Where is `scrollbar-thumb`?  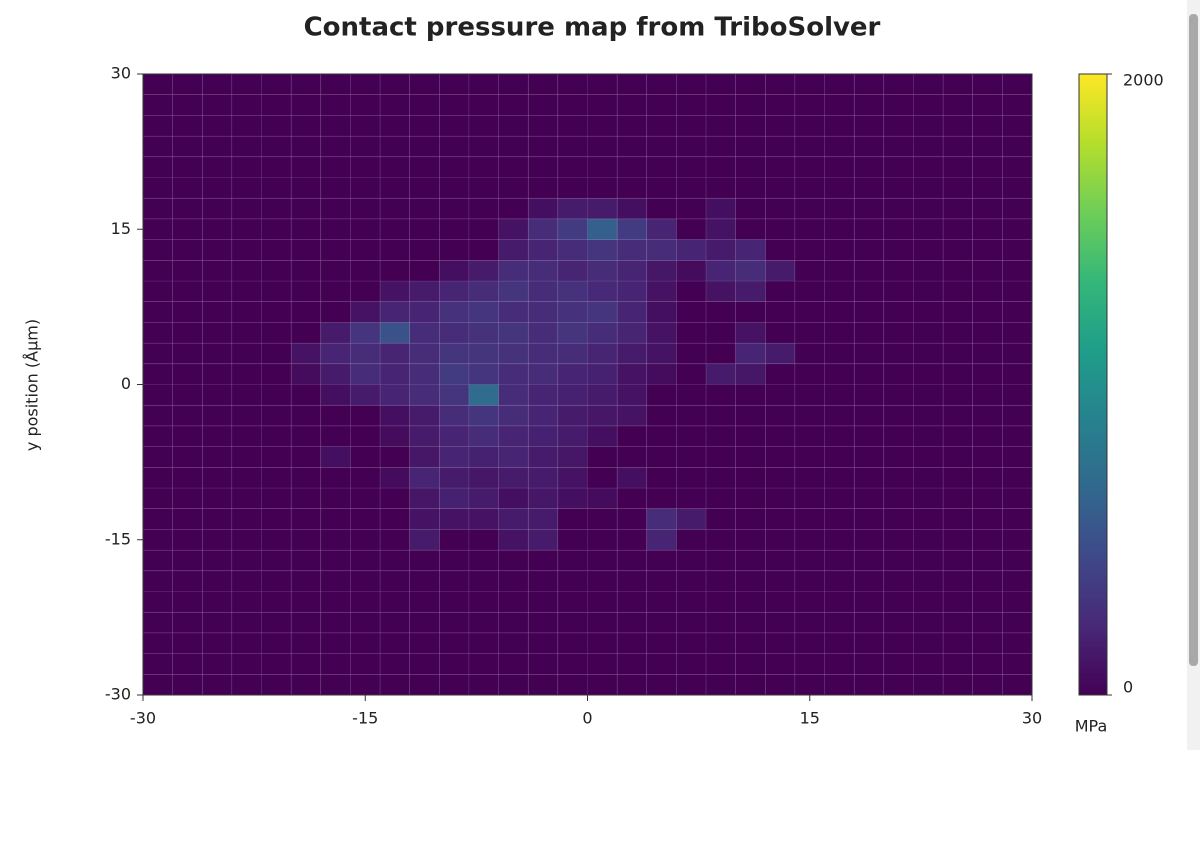 scrollbar-thumb is located at coordinates (1193, 340).